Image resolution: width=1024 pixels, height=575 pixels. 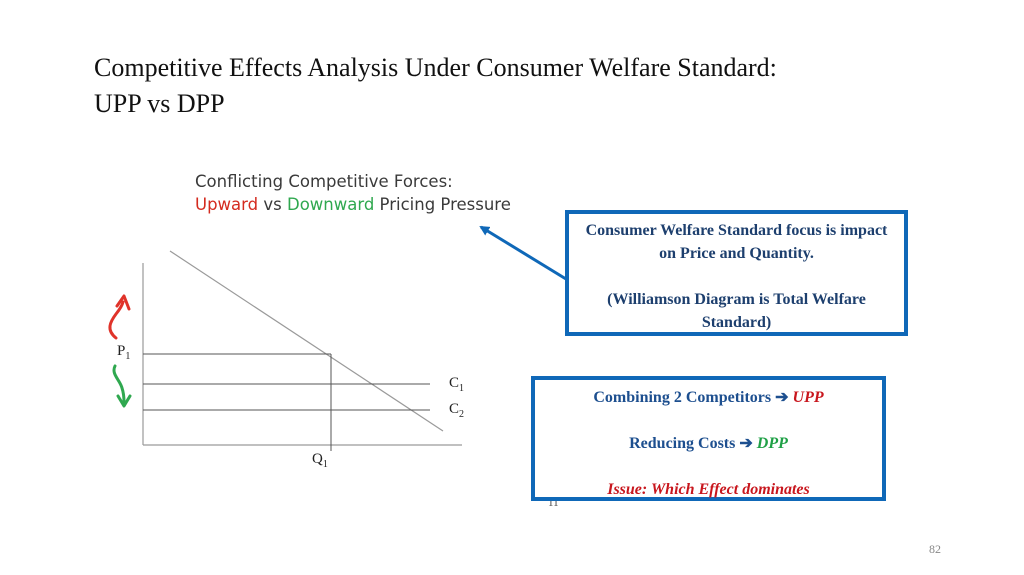 I want to click on upward-arrow-icon, so click(x=116, y=320).